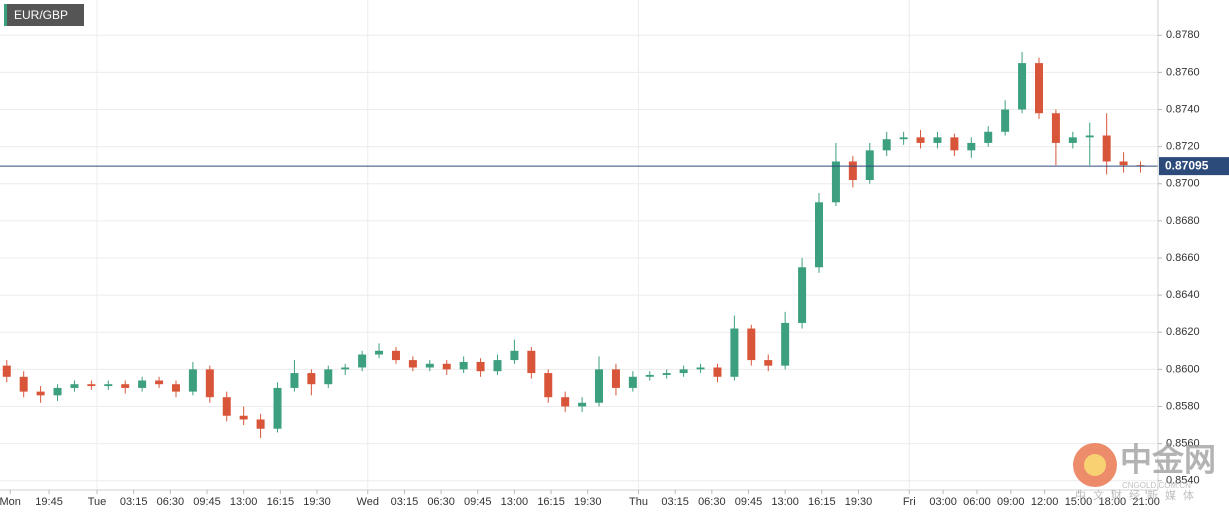  Describe the element at coordinates (368, 502) in the screenshot. I see `x-tick-label: Wed` at that location.